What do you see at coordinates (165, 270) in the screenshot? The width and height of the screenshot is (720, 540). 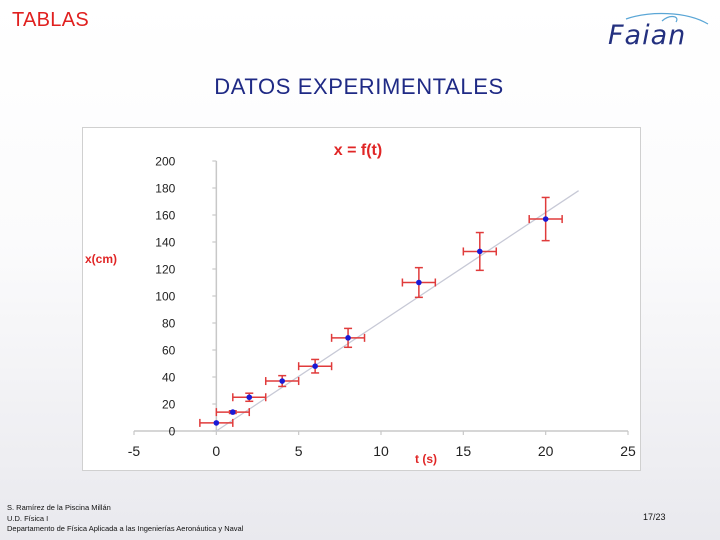 I see `y-tick-label: 120` at bounding box center [165, 270].